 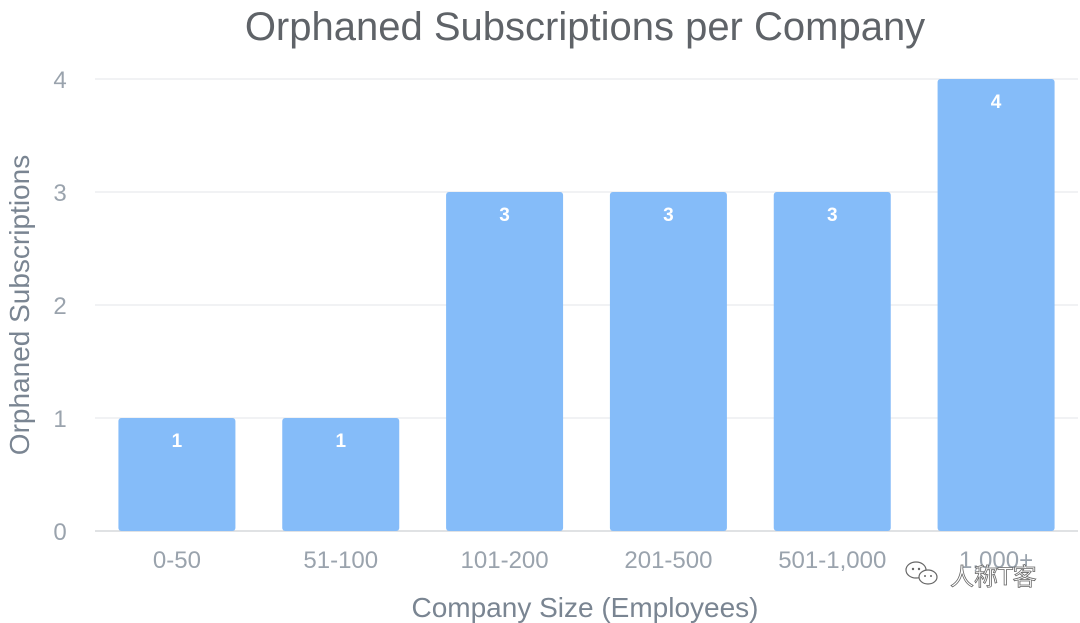 What do you see at coordinates (996, 560) in the screenshot?
I see `x-tick-label: 1,000+` at bounding box center [996, 560].